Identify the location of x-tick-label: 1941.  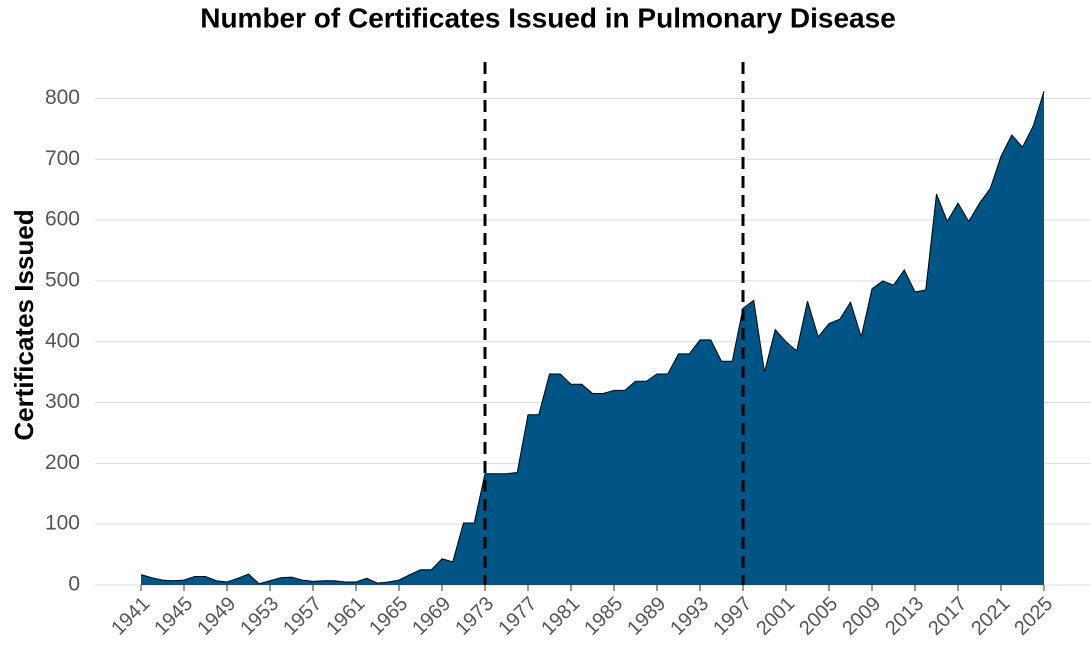
(130, 616).